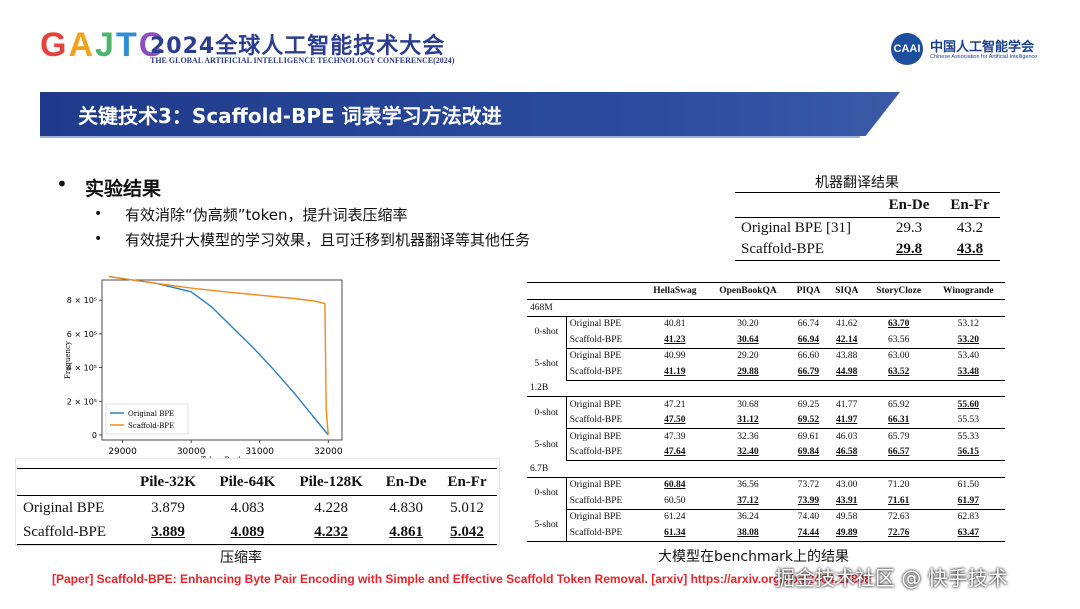 Image resolution: width=1080 pixels, height=609 pixels. What do you see at coordinates (266, 215) in the screenshot?
I see `sub-bullet-1: 有效消除“伪高频”token，提升词表压缩率` at bounding box center [266, 215].